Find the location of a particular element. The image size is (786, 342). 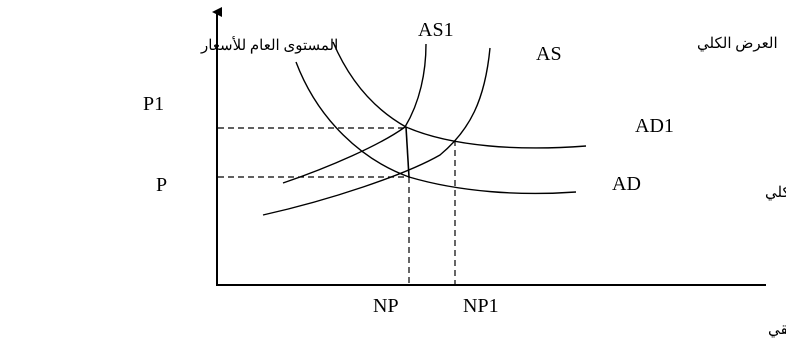

as1-curve is located at coordinates (354, 113).